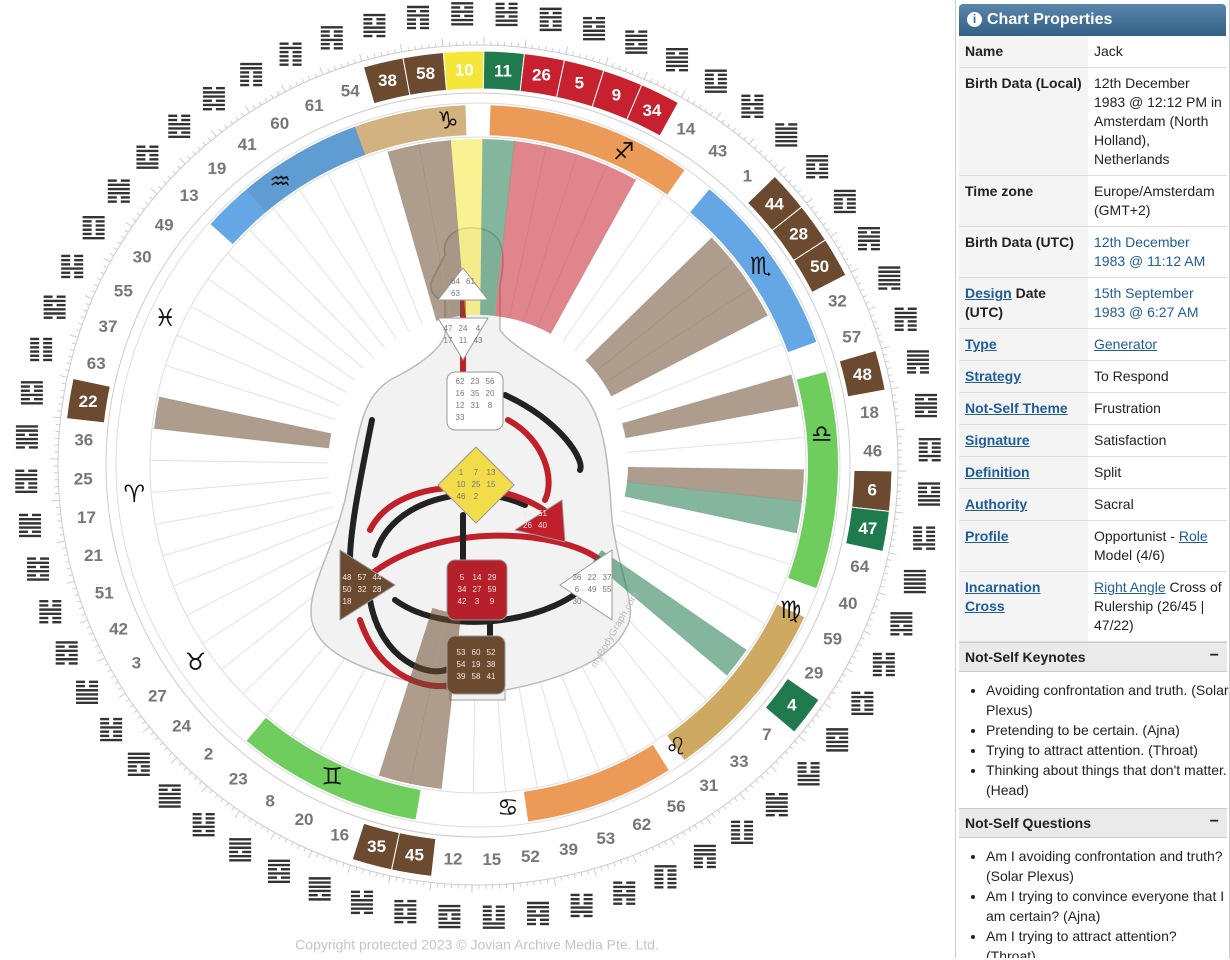 The height and width of the screenshot is (960, 1230). Describe the element at coordinates (189, 195) in the screenshot. I see `gate-number: 13` at that location.